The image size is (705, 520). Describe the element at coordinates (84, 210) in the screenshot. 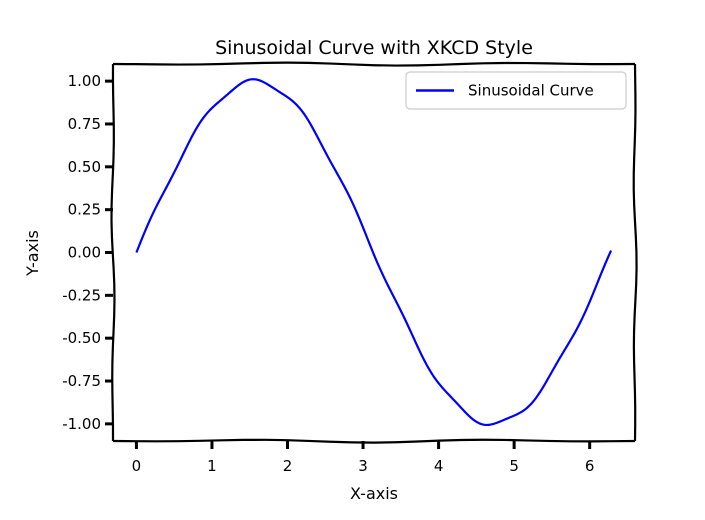

I see `y-tick-label: 0.25` at that location.